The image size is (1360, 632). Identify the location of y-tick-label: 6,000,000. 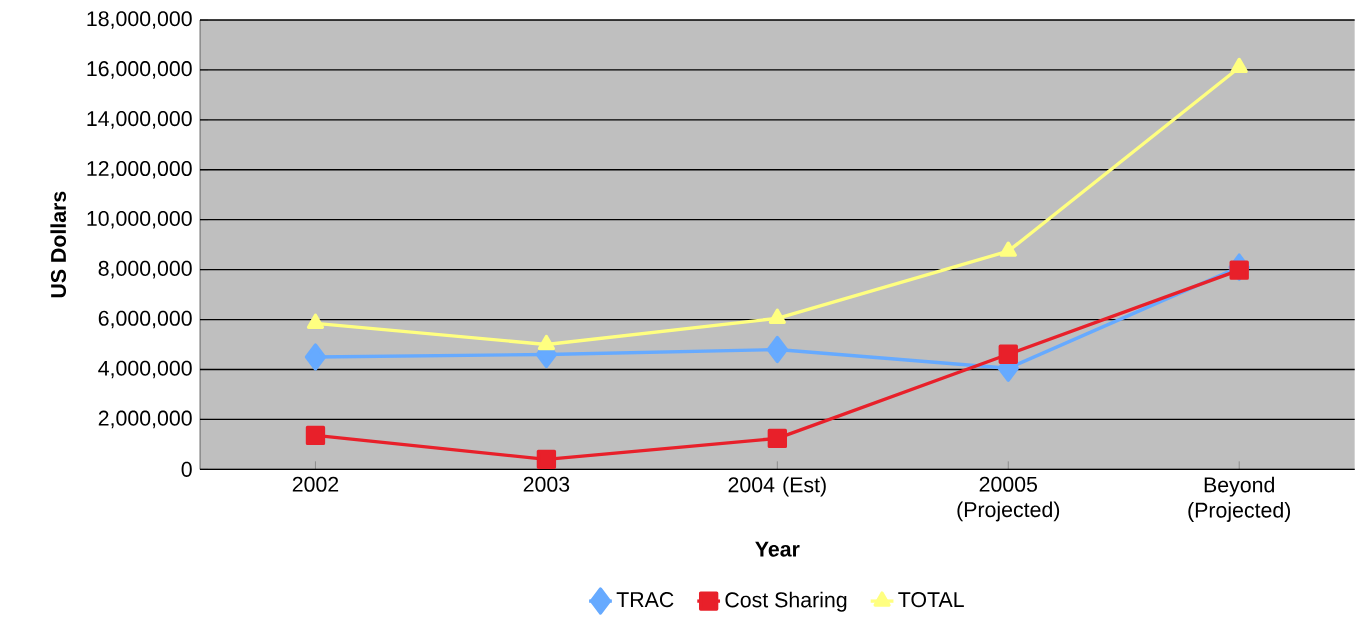
(145, 319).